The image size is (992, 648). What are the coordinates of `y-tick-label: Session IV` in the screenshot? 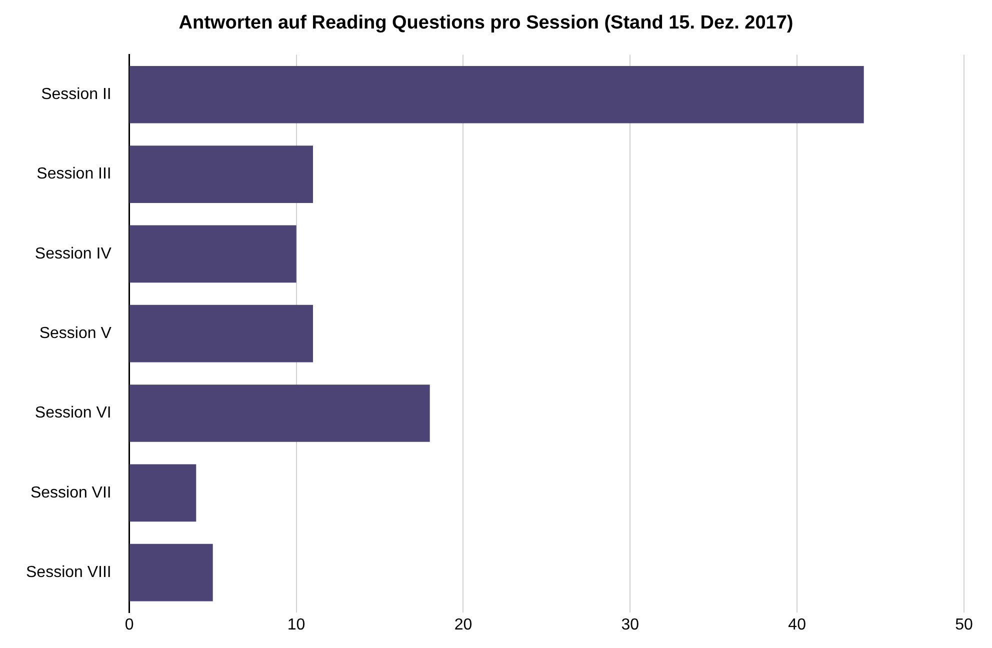 It's located at (73, 253).